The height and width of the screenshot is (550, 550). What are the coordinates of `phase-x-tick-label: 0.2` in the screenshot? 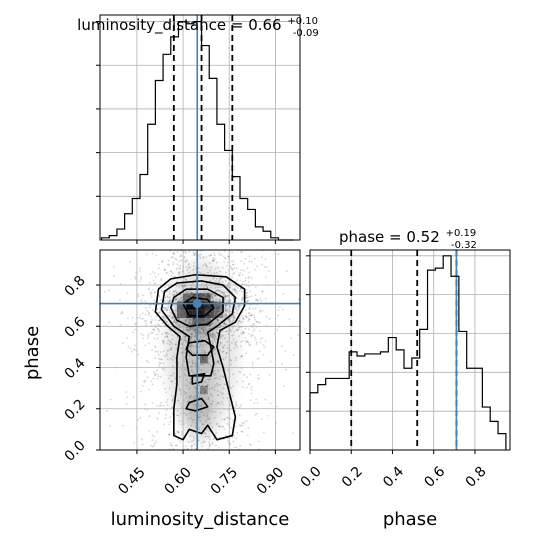 It's located at (352, 477).